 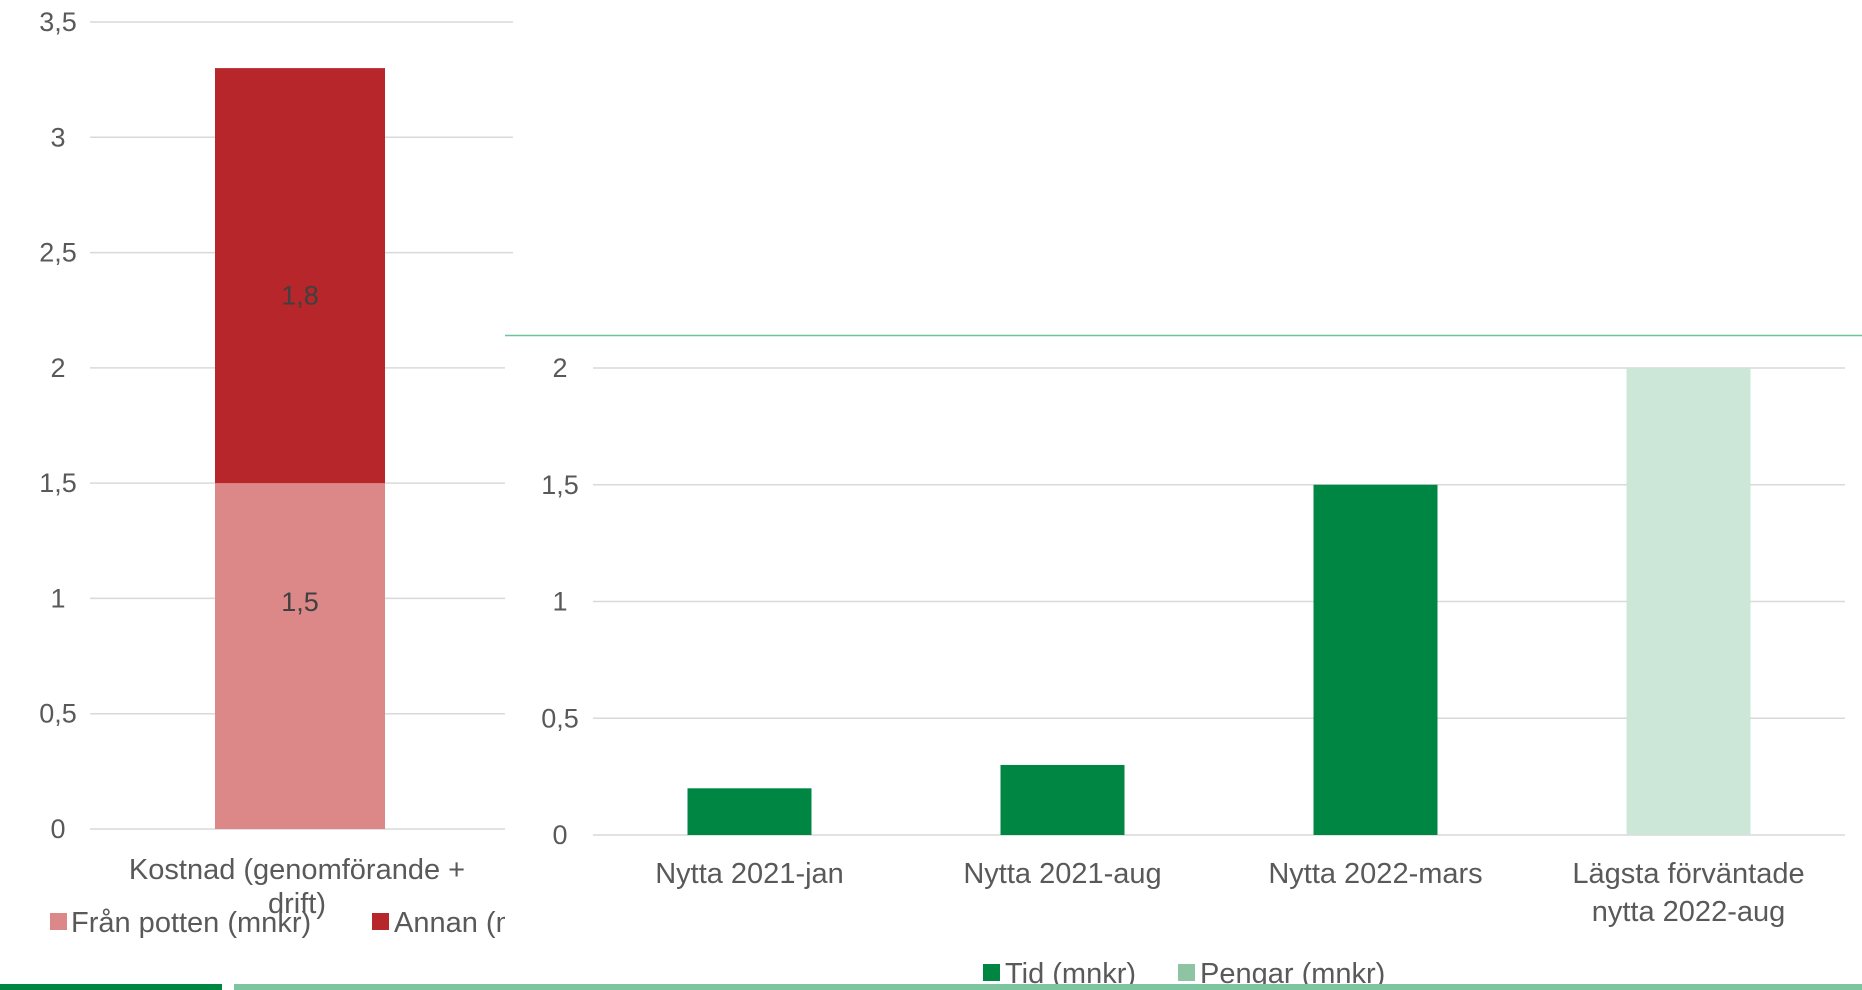 I want to click on y-tick-label: 3, so click(x=57, y=137).